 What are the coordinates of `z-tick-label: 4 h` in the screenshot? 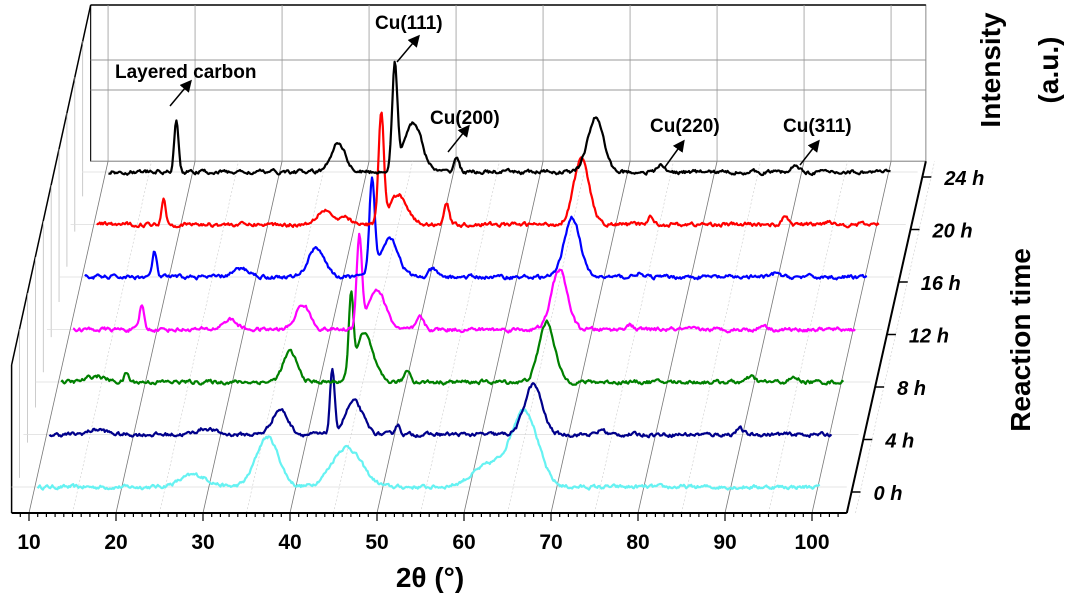 It's located at (899, 442).